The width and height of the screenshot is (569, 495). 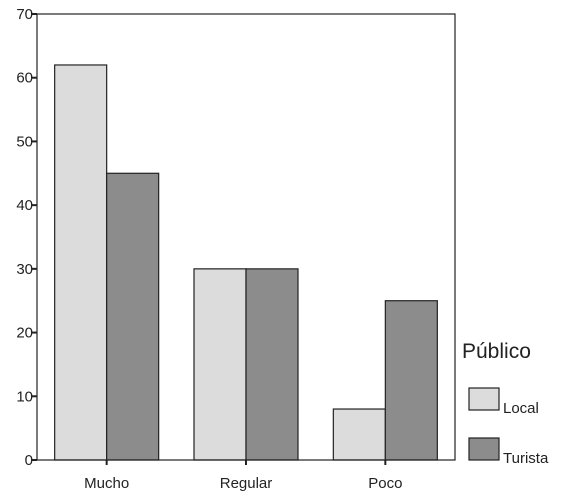 What do you see at coordinates (24, 141) in the screenshot?
I see `y-tick-label: 50` at bounding box center [24, 141].